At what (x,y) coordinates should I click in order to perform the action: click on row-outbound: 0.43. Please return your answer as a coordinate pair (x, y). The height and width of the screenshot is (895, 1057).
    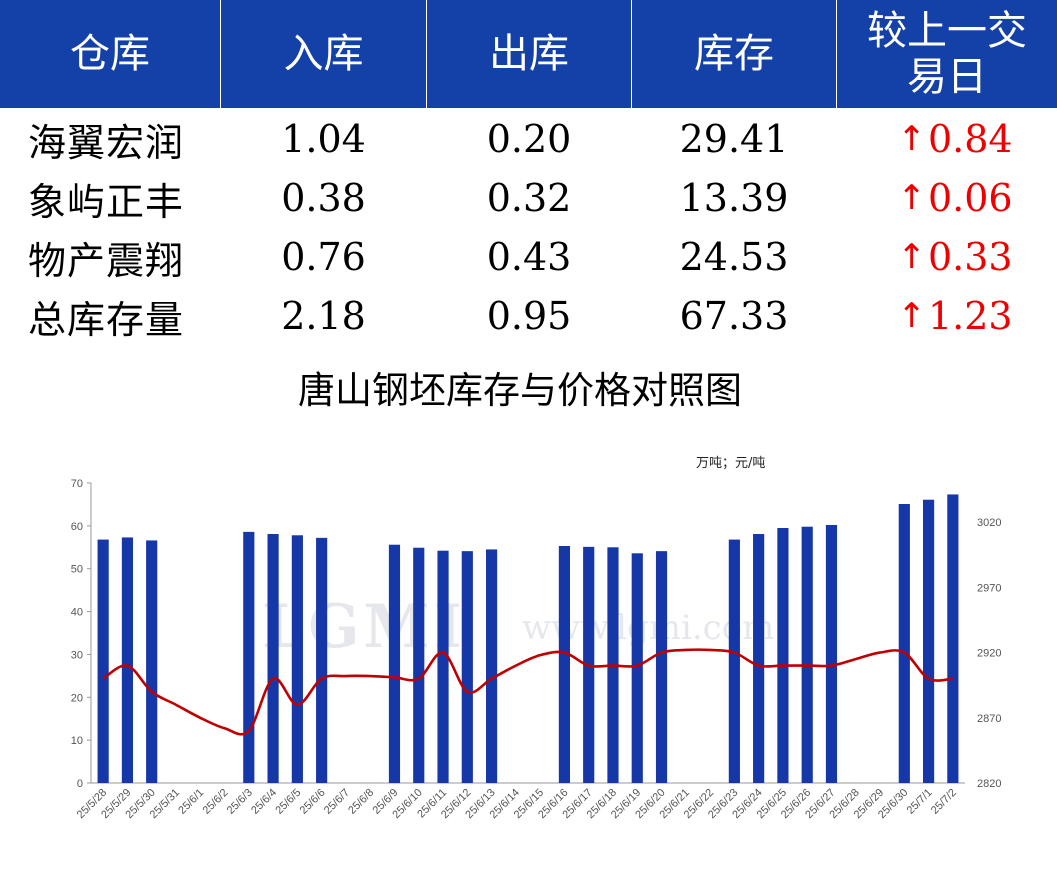
    Looking at the image, I should click on (529, 257).